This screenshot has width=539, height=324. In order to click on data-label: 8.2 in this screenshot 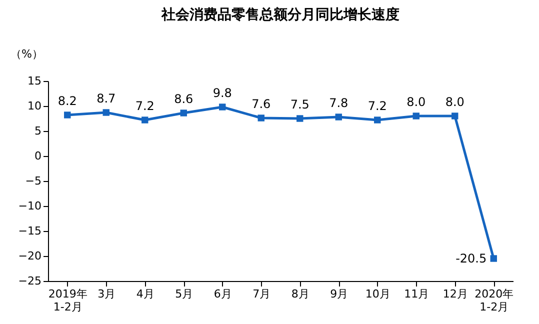, I will do `click(67, 101)`.